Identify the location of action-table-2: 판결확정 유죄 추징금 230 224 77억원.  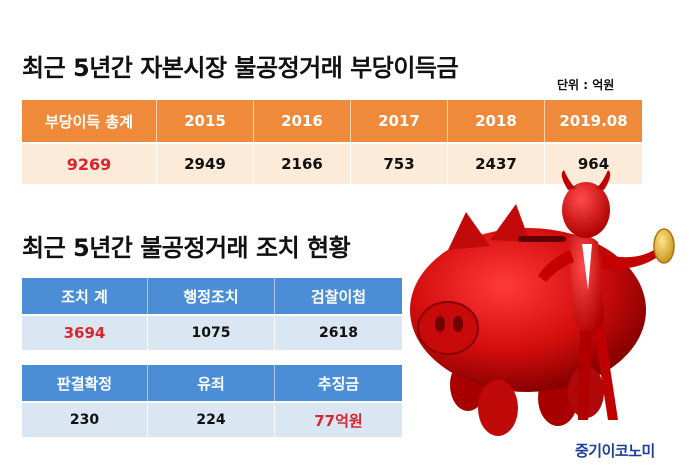
(212, 401).